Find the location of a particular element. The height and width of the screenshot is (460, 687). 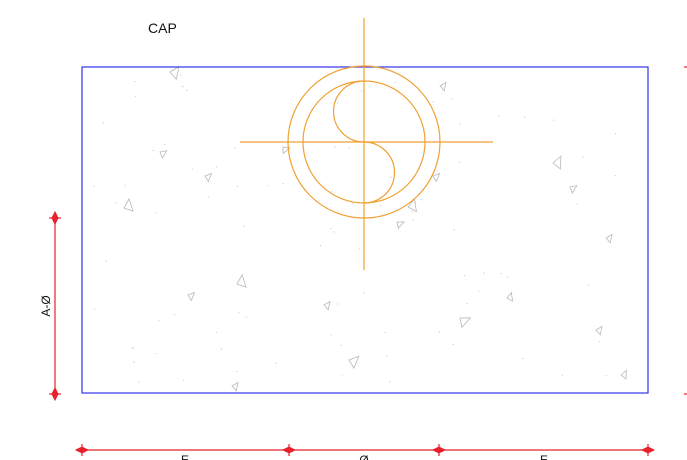

s-curve is located at coordinates (364, 142).